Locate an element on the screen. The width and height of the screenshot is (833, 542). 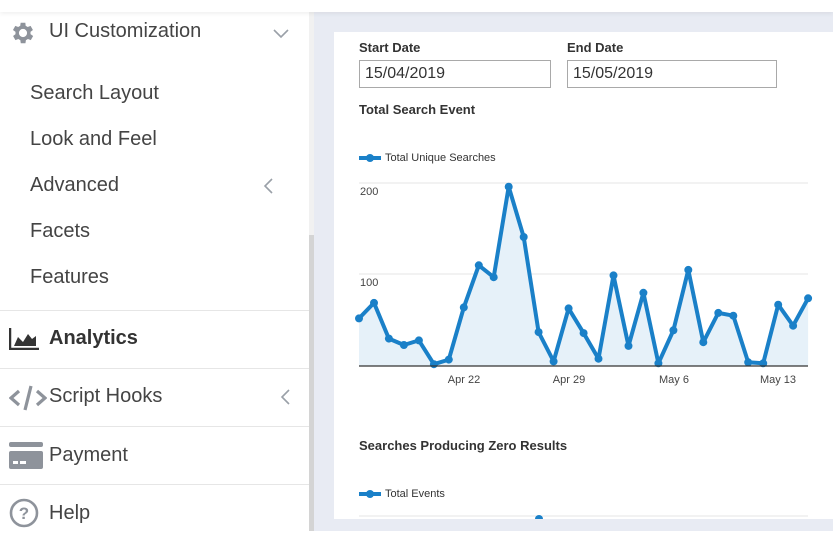
top-bar is located at coordinates (416, 6).